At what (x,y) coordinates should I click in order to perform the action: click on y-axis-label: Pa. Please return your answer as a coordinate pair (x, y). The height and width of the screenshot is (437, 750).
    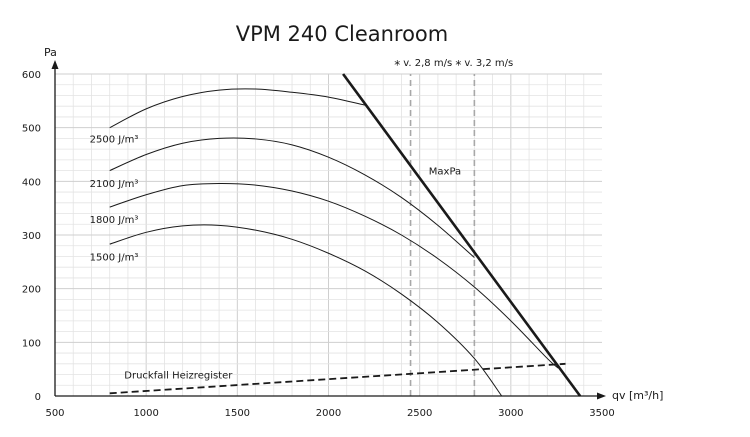
    Looking at the image, I should click on (50, 52).